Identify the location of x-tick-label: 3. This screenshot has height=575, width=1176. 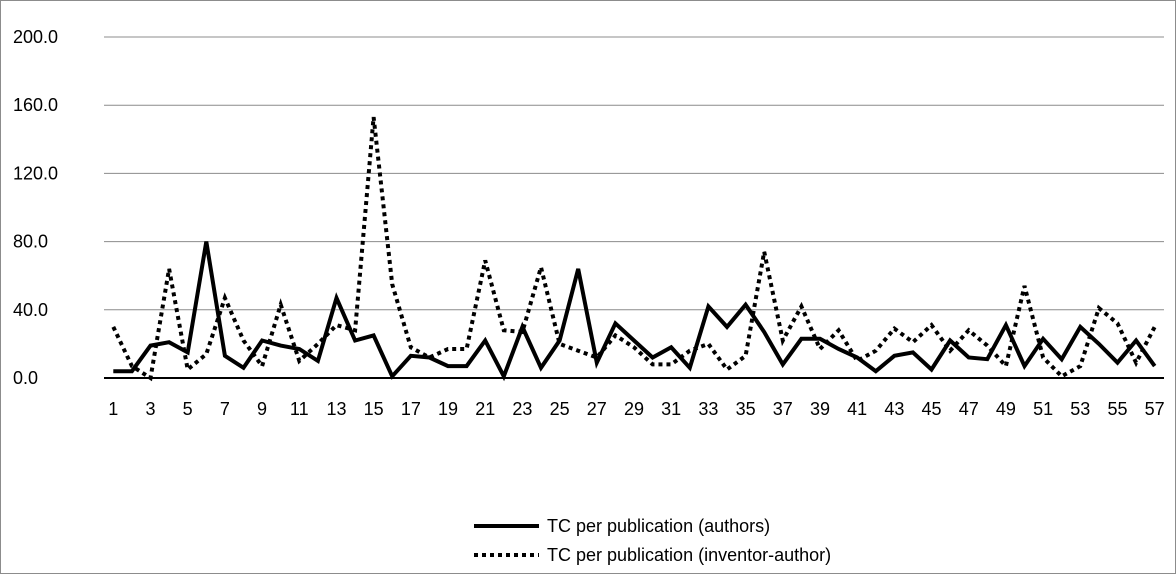
(150, 409).